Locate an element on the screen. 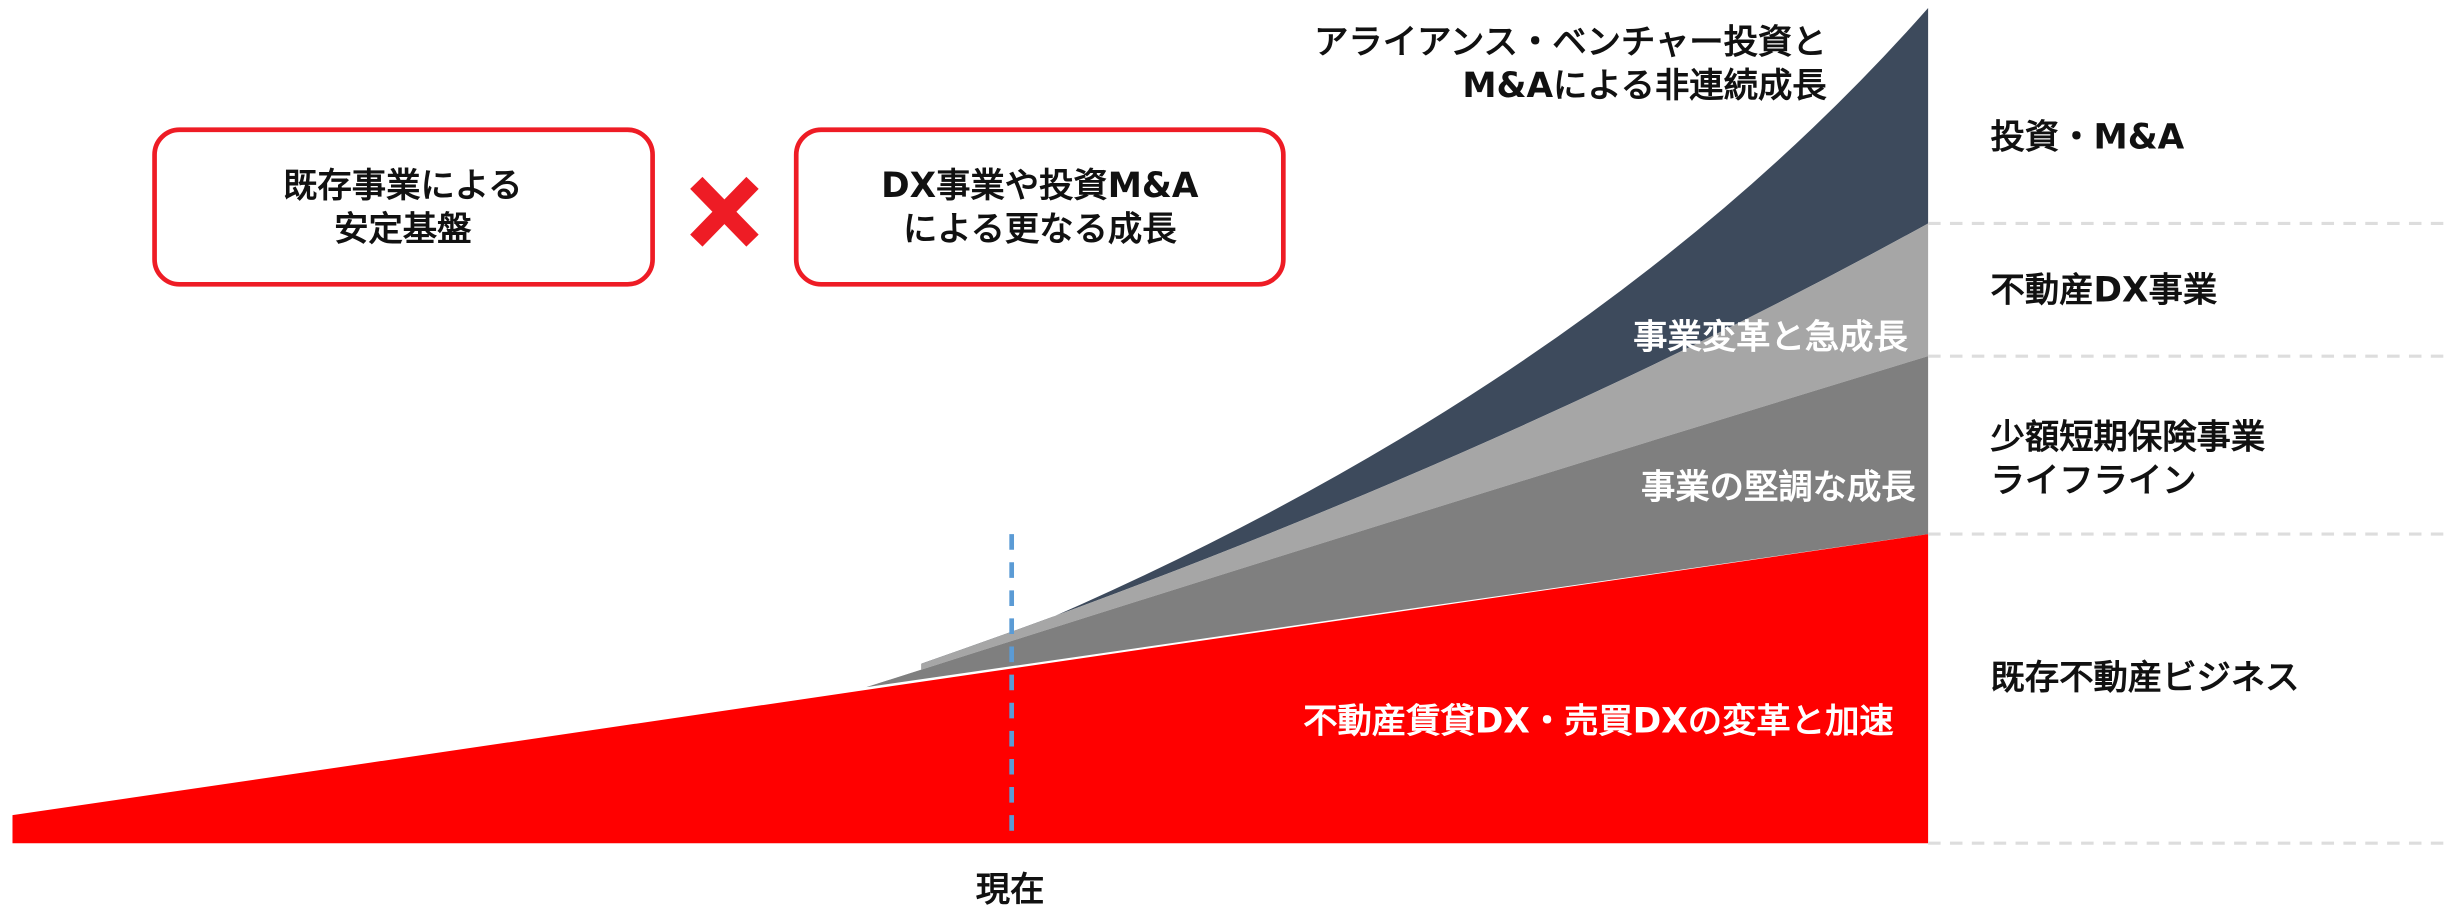  segment-label: 投資・M&A is located at coordinates (2088, 138).